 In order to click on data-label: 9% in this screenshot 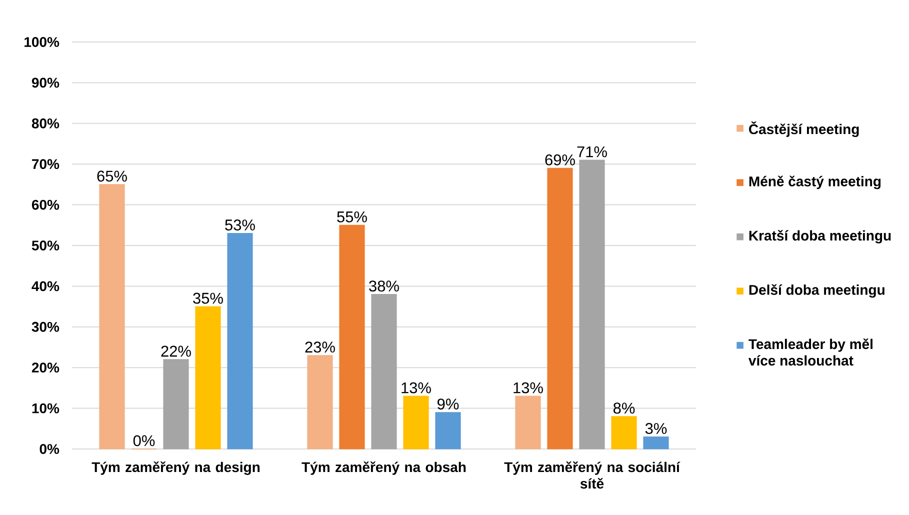, I will do `click(448, 404)`.